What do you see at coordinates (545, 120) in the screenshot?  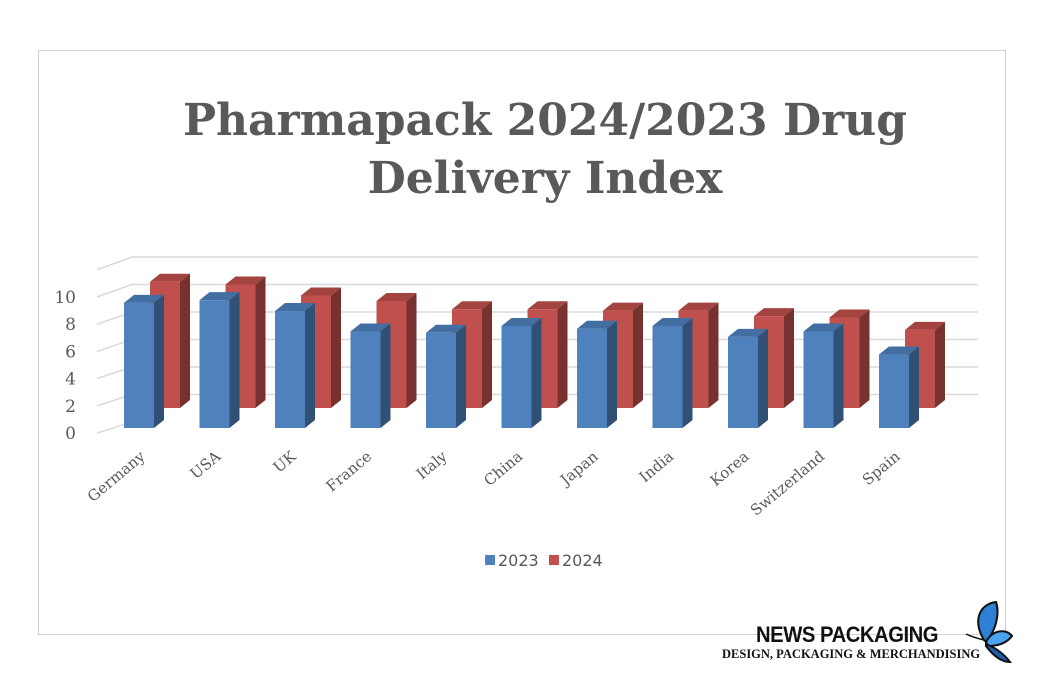 I see `chart-title-line-1: Pharmapack 2024/2023 Drug` at bounding box center [545, 120].